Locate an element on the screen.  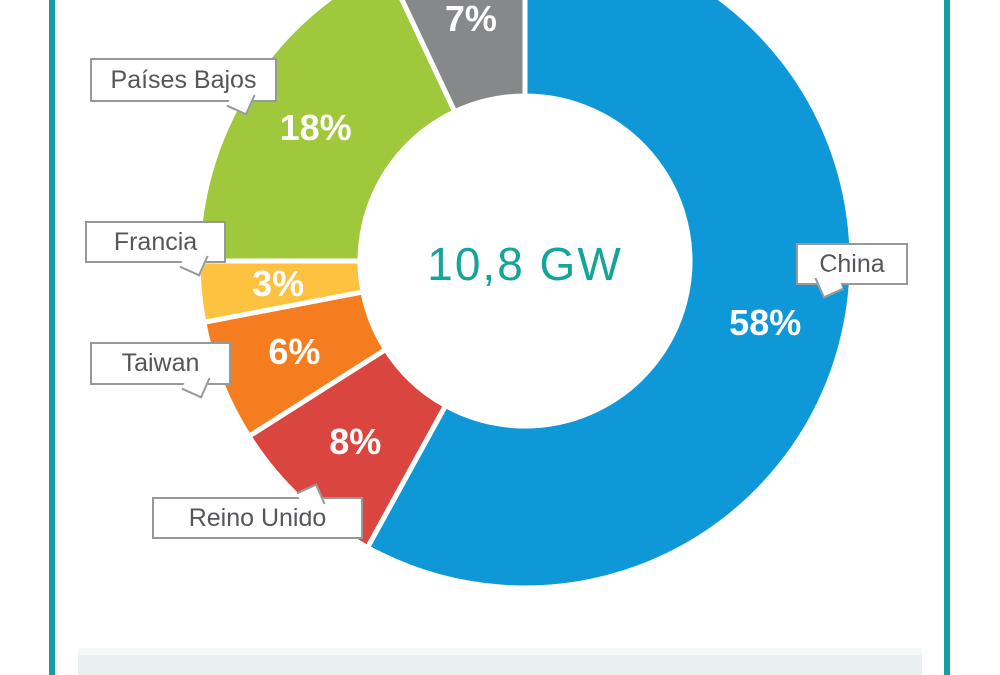
callout-taiwan-label: Taiwan is located at coordinates (160, 363).